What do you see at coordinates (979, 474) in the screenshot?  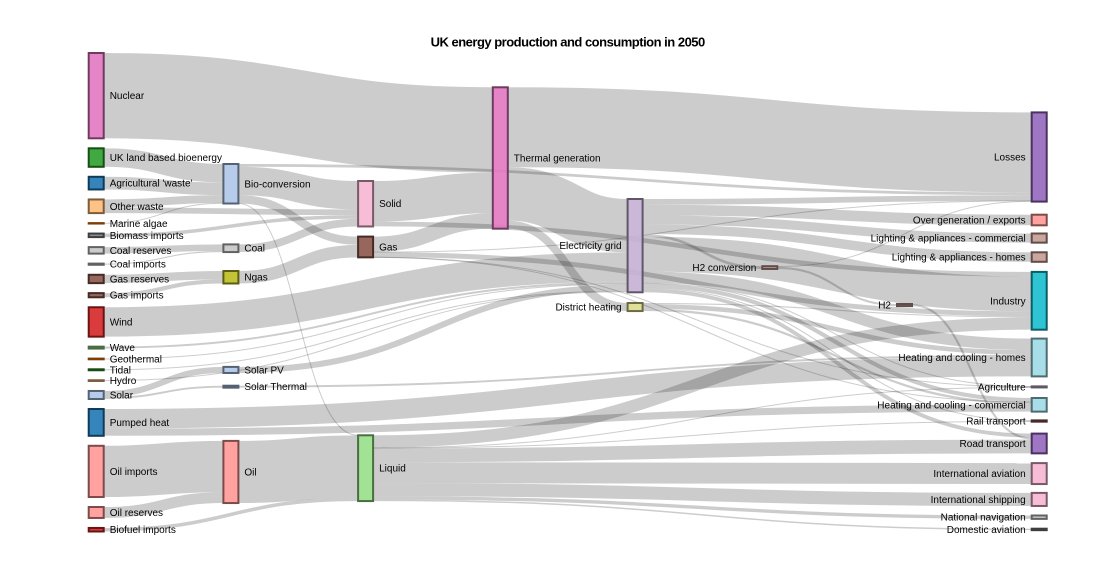 I see `svg-text: International aviation` at bounding box center [979, 474].